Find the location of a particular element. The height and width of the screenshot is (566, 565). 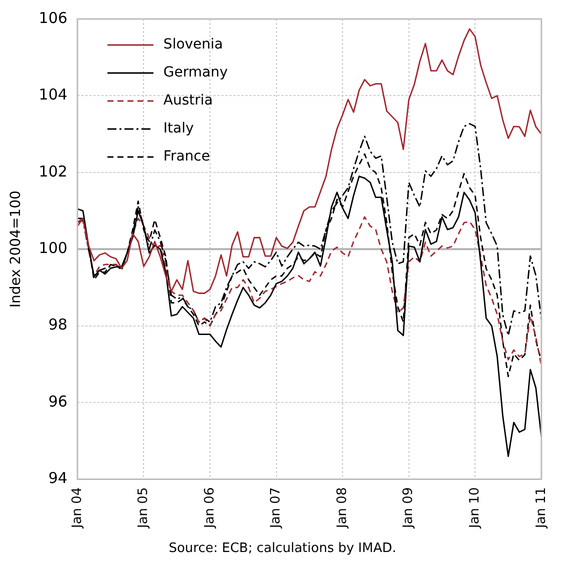

legend-label: France is located at coordinates (186, 156).